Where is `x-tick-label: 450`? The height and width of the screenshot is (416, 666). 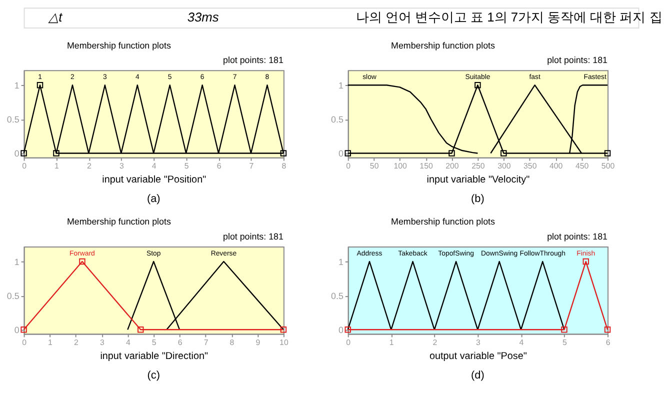
x-tick-label: 450 is located at coordinates (582, 166).